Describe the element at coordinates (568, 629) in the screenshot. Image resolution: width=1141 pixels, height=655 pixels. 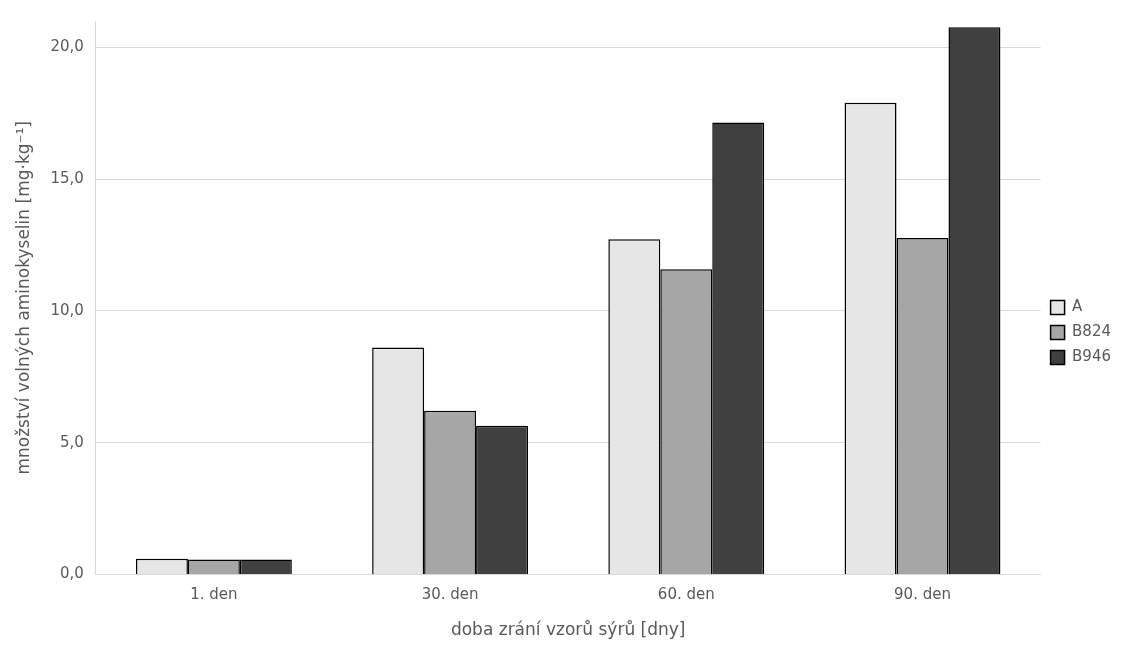
I see `x-axis-title: doba zrání vzorů sýrů [dny]` at that location.